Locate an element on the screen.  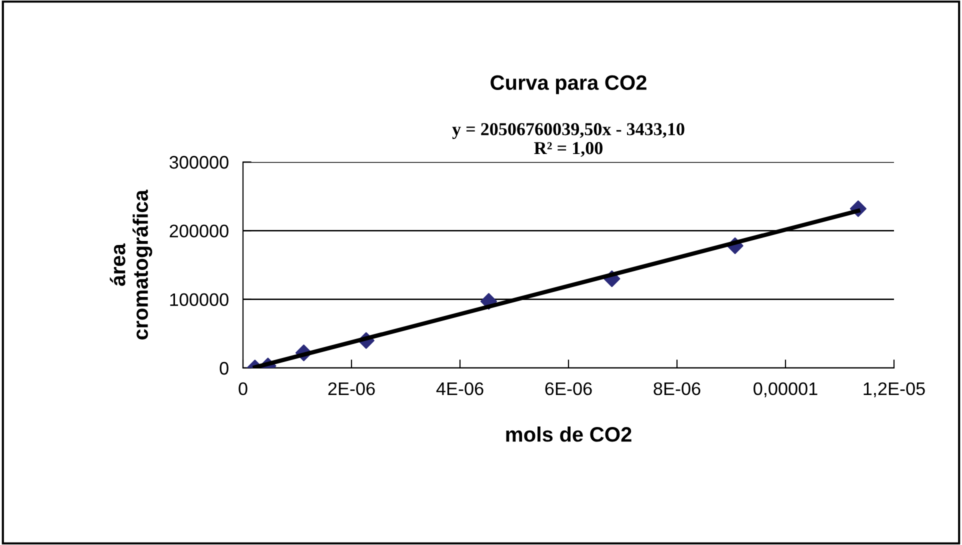
y-tick-label: 300000 is located at coordinates (199, 162).